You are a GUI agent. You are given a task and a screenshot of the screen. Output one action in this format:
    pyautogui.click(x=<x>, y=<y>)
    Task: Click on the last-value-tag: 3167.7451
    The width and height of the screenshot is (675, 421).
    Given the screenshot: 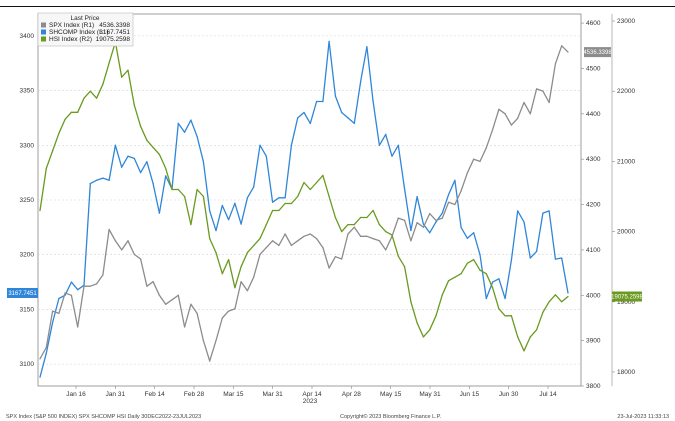 What is the action you would take?
    pyautogui.click(x=22, y=293)
    